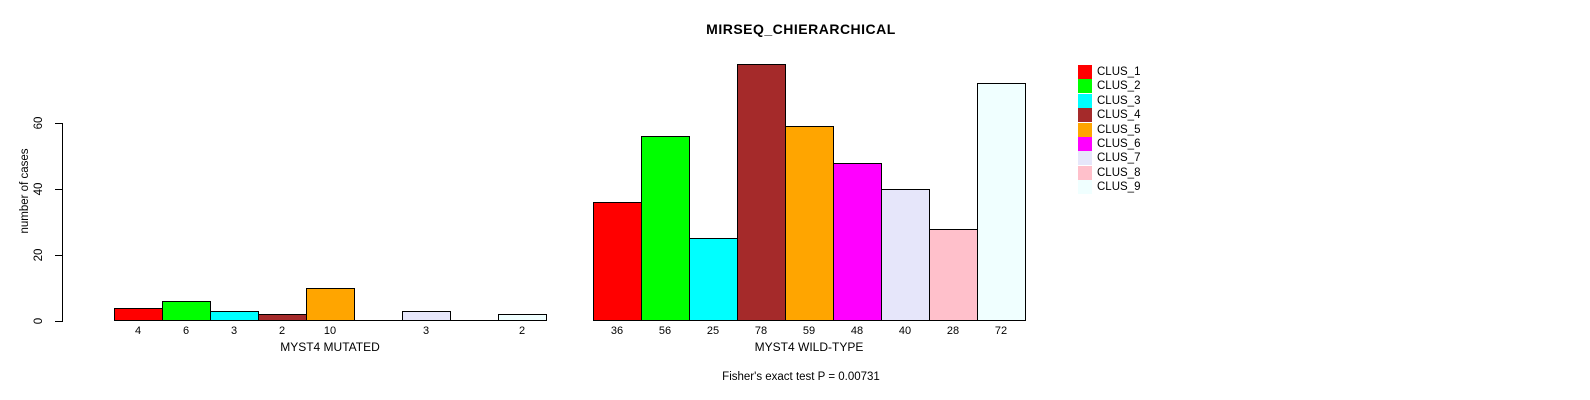 This screenshot has height=400, width=1590. I want to click on bar-value-label: 36, so click(617, 331).